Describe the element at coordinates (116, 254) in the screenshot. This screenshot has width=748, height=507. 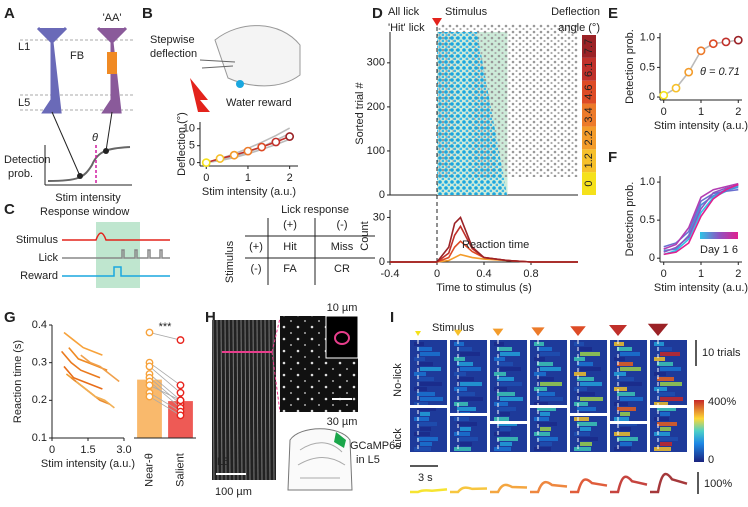
I see `lick-trace` at that location.